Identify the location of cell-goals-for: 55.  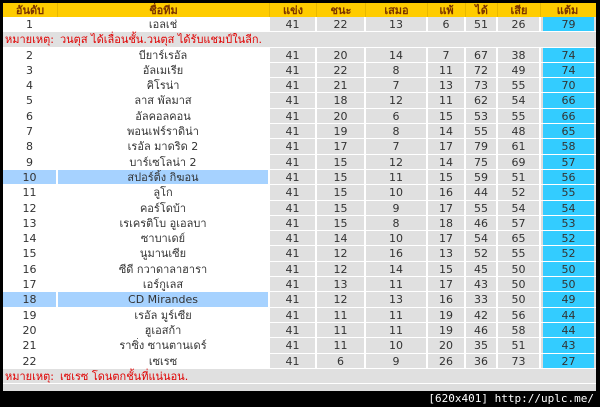
(482, 131).